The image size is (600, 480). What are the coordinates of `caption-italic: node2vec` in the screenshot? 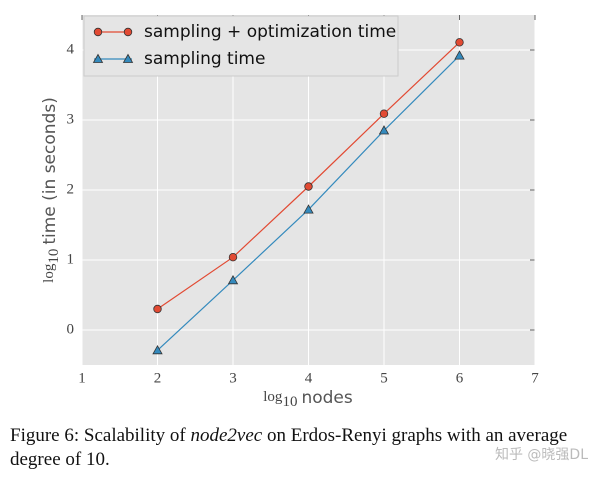 It's located at (226, 435).